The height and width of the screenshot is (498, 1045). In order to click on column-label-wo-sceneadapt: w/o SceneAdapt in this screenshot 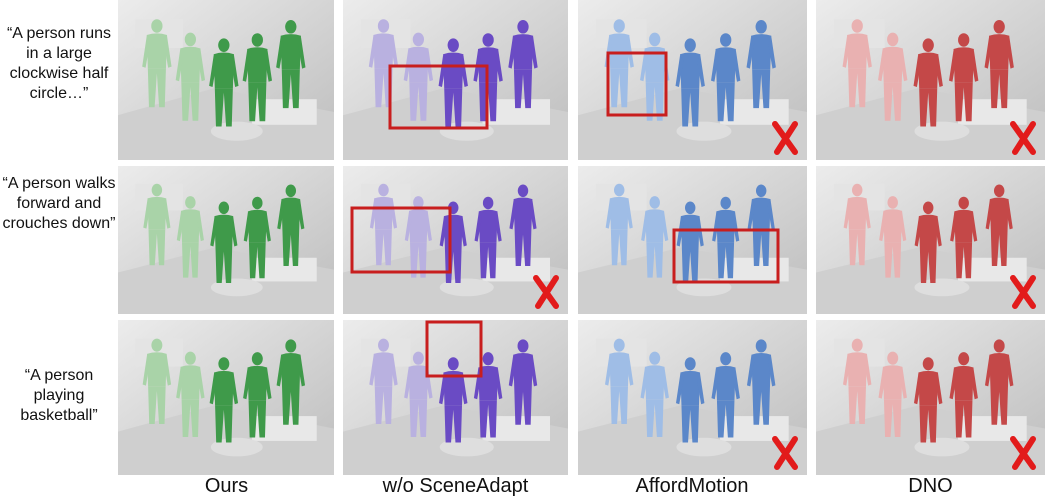, I will do `click(455, 486)`.